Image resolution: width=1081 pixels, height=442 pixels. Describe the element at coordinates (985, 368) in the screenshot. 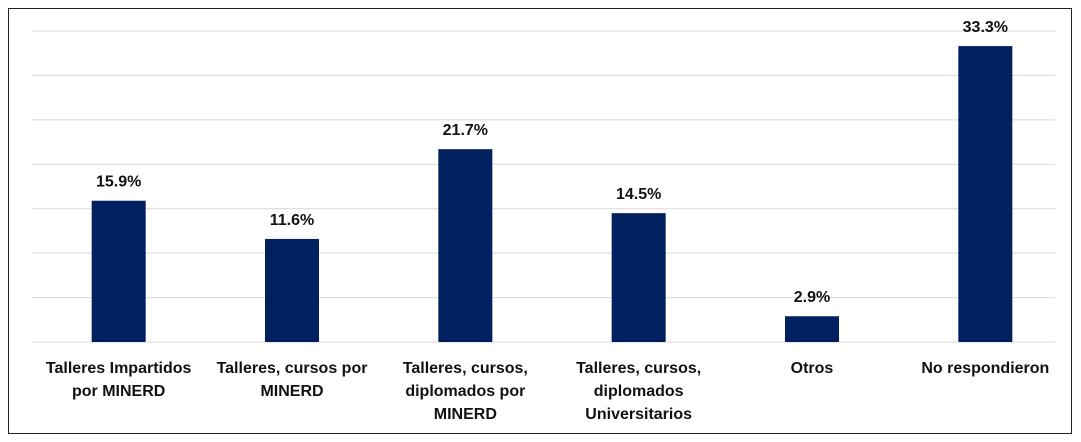

I see `x-tick-label: No respondieron` at that location.